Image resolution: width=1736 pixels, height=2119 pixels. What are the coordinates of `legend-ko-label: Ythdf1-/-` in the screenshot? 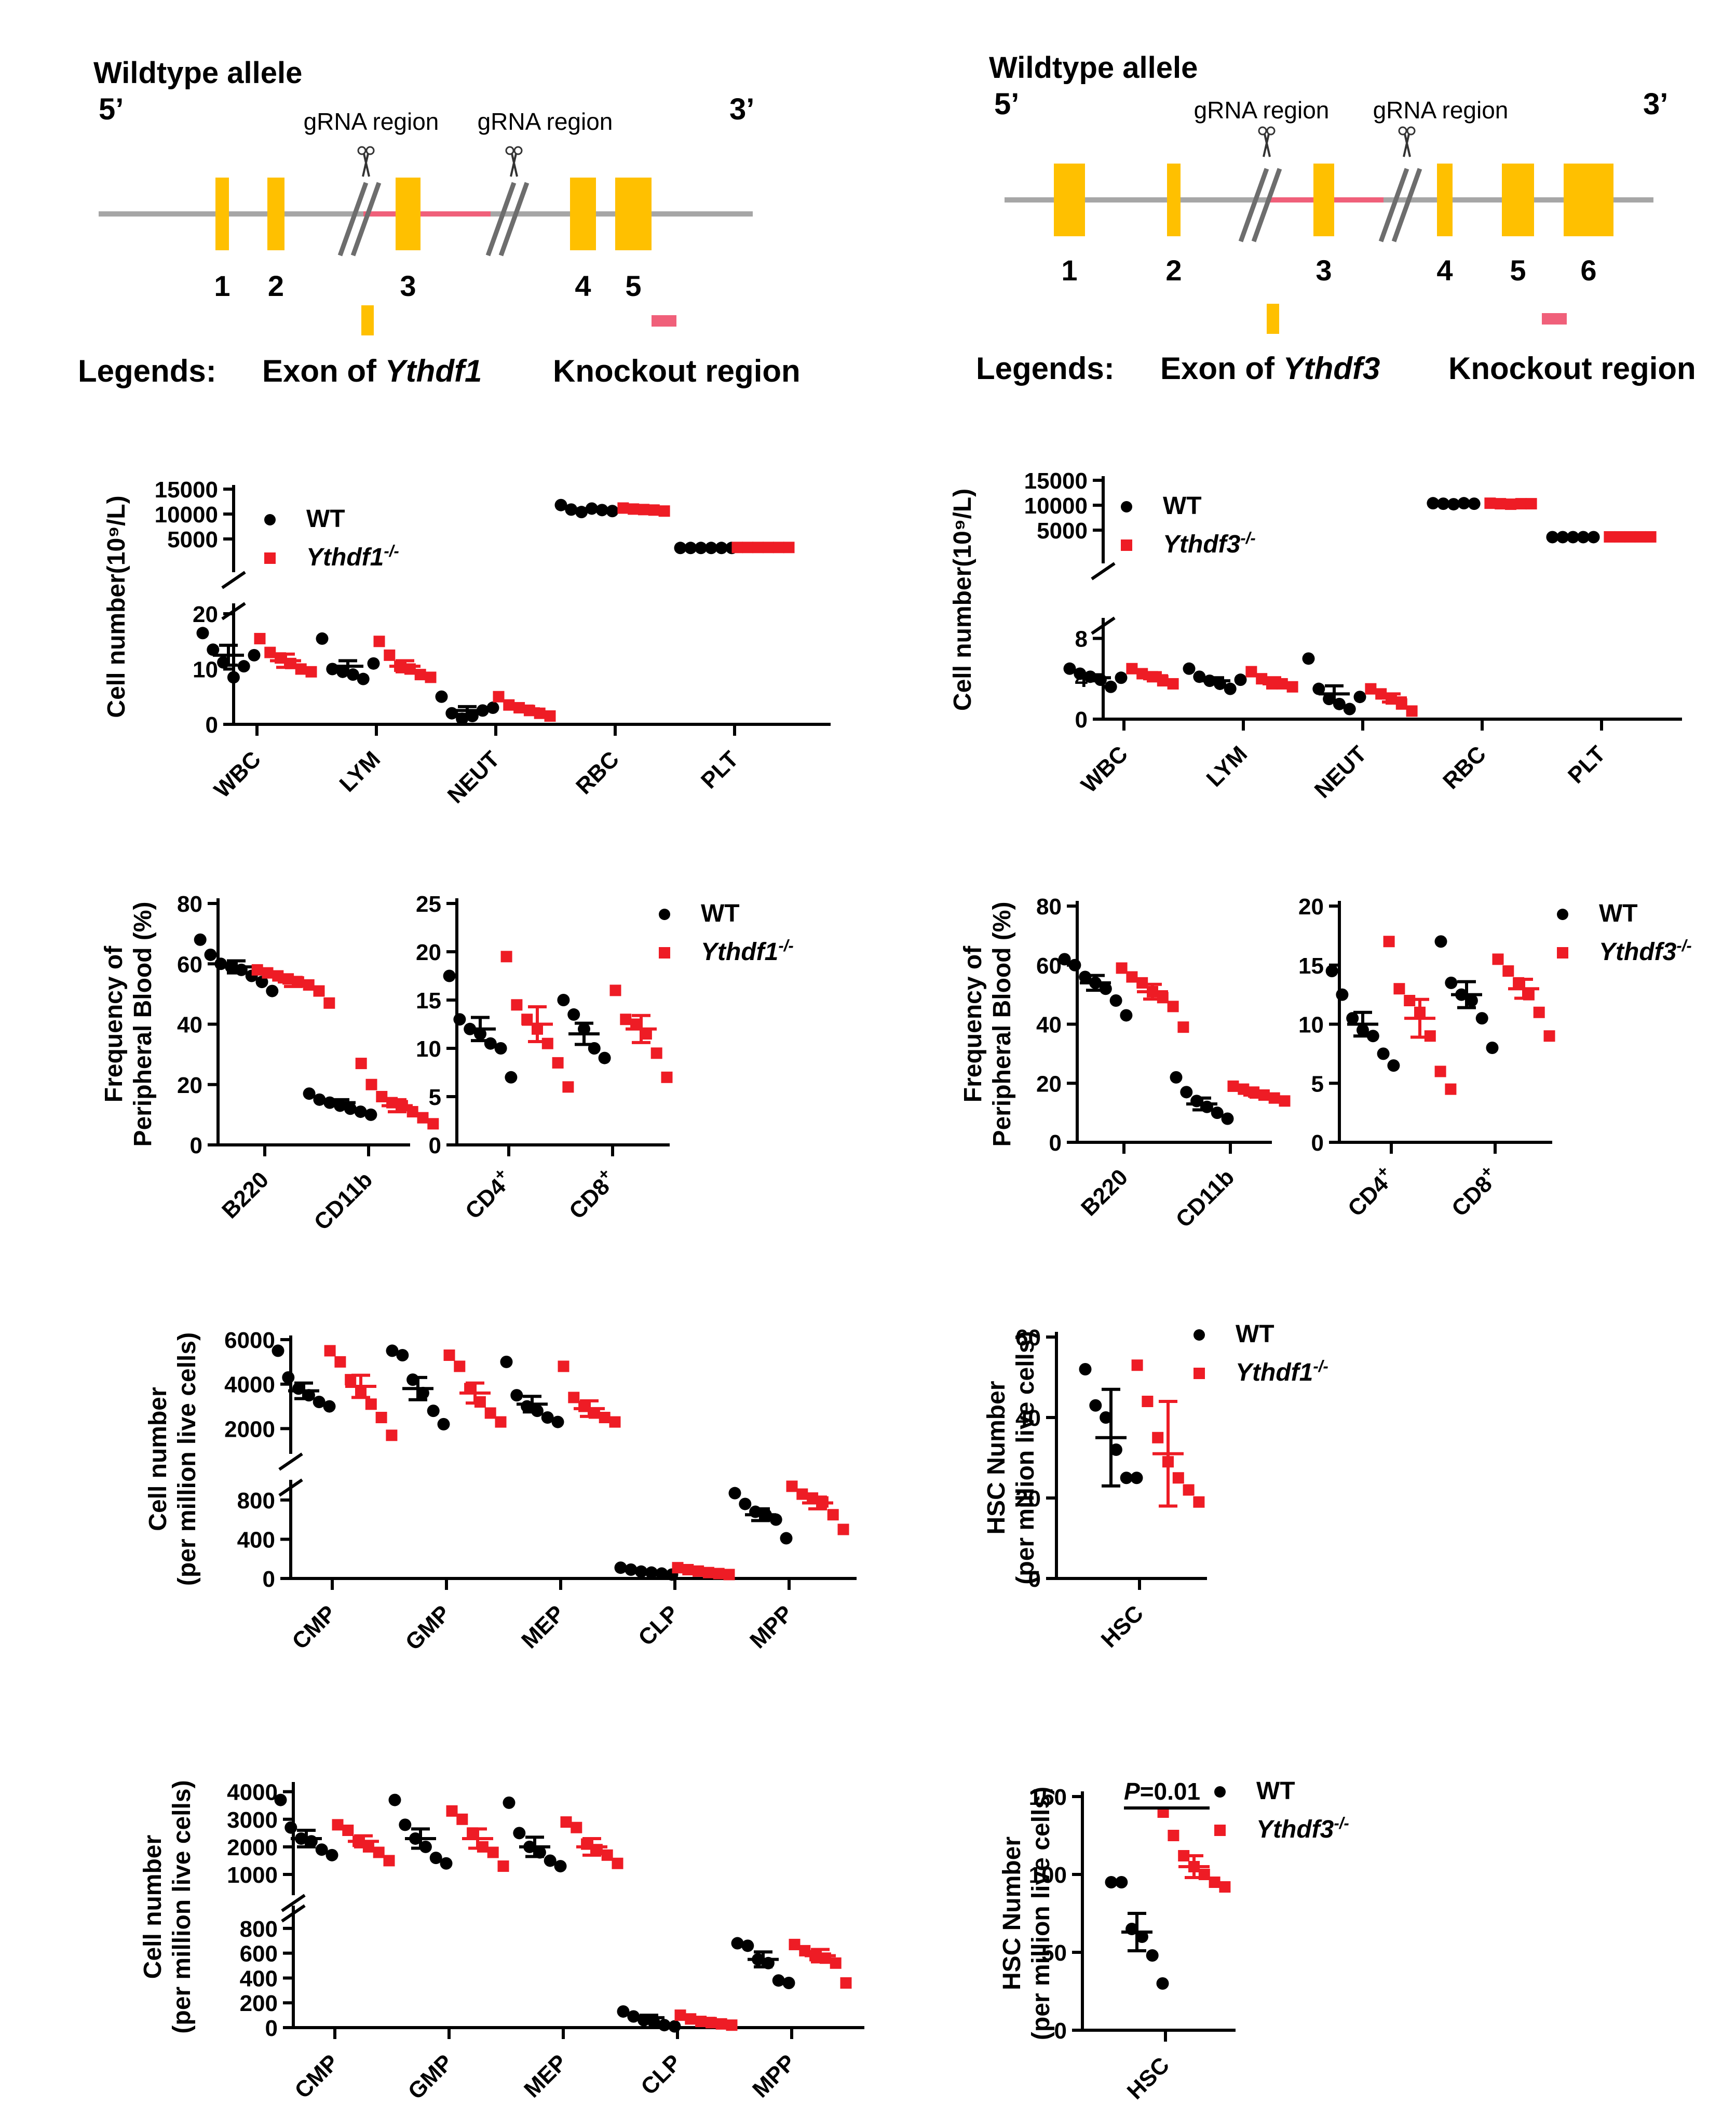 It's located at (747, 951).